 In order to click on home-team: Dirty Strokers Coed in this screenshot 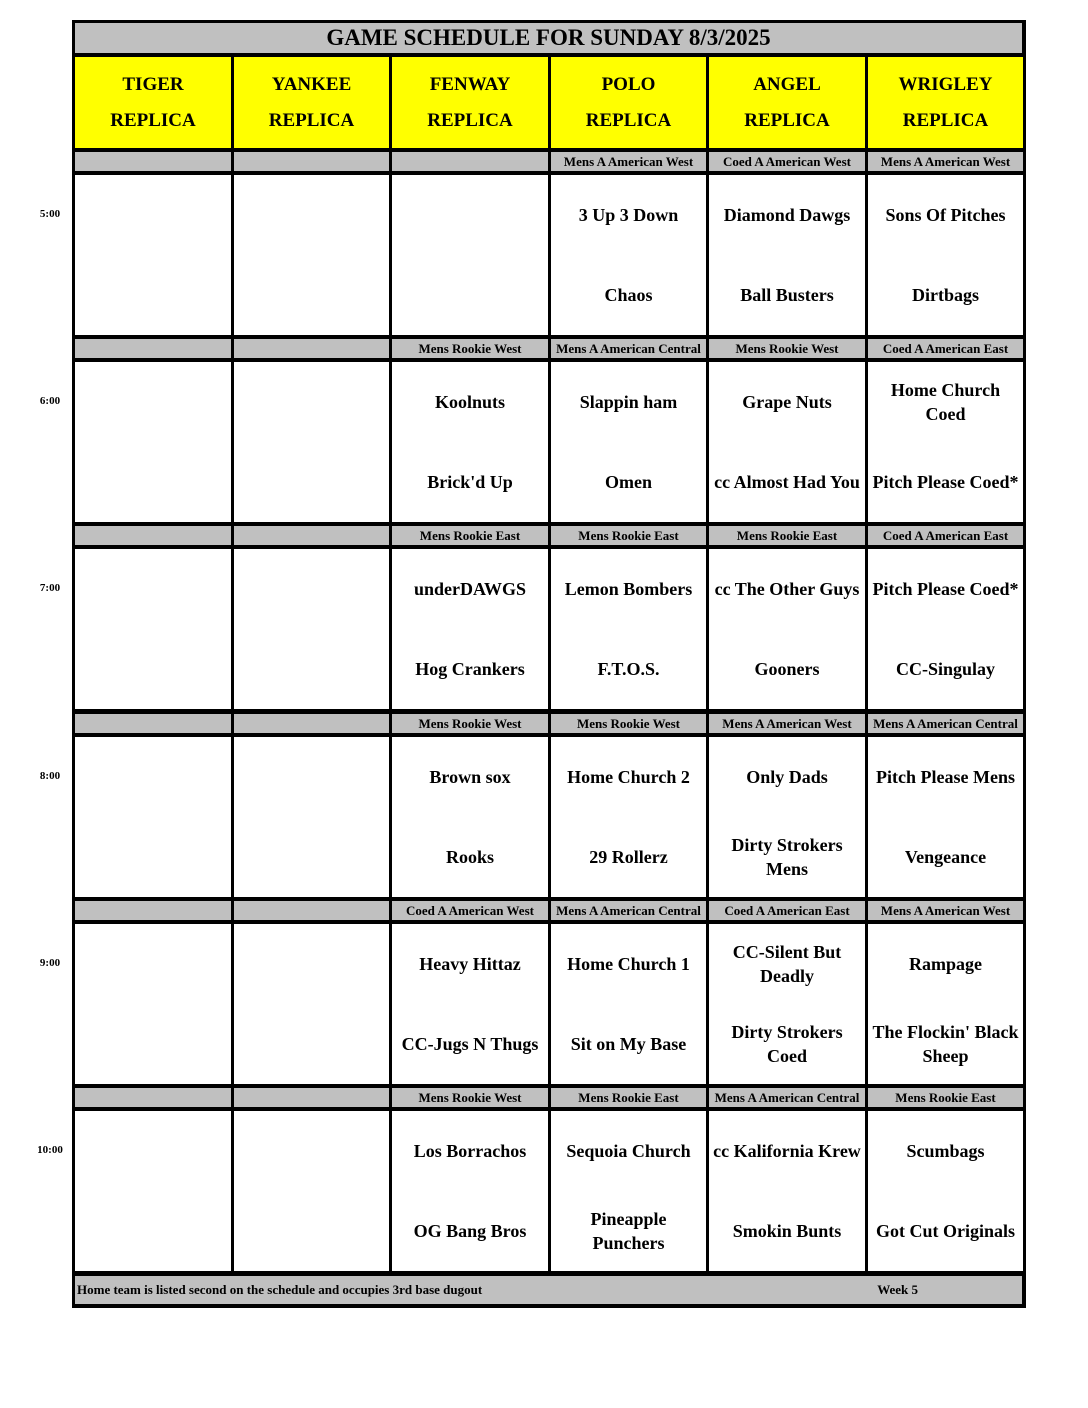, I will do `click(787, 1044)`.